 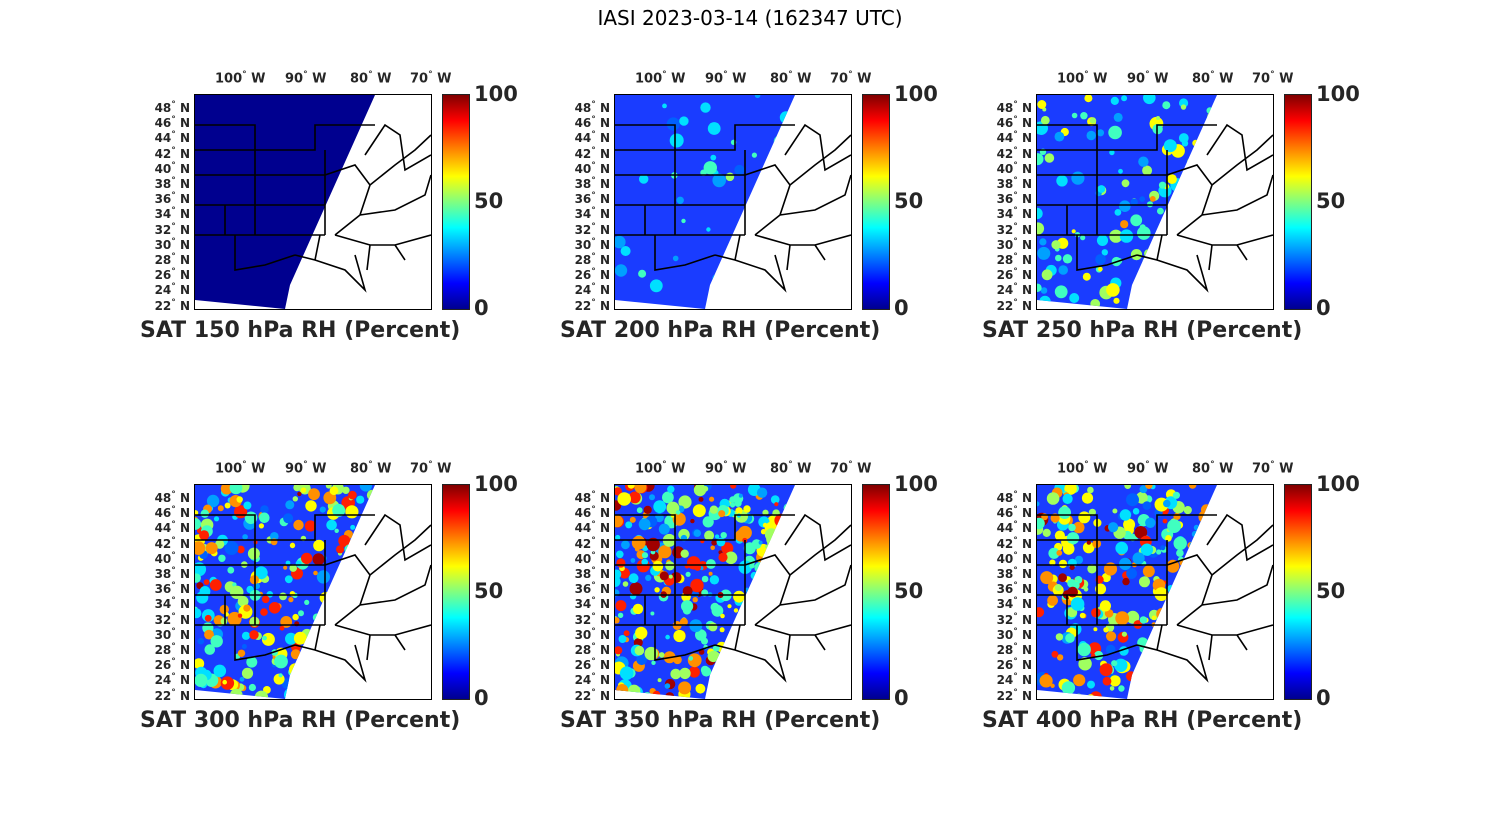 I want to click on satellite-swath, so click(x=705, y=202).